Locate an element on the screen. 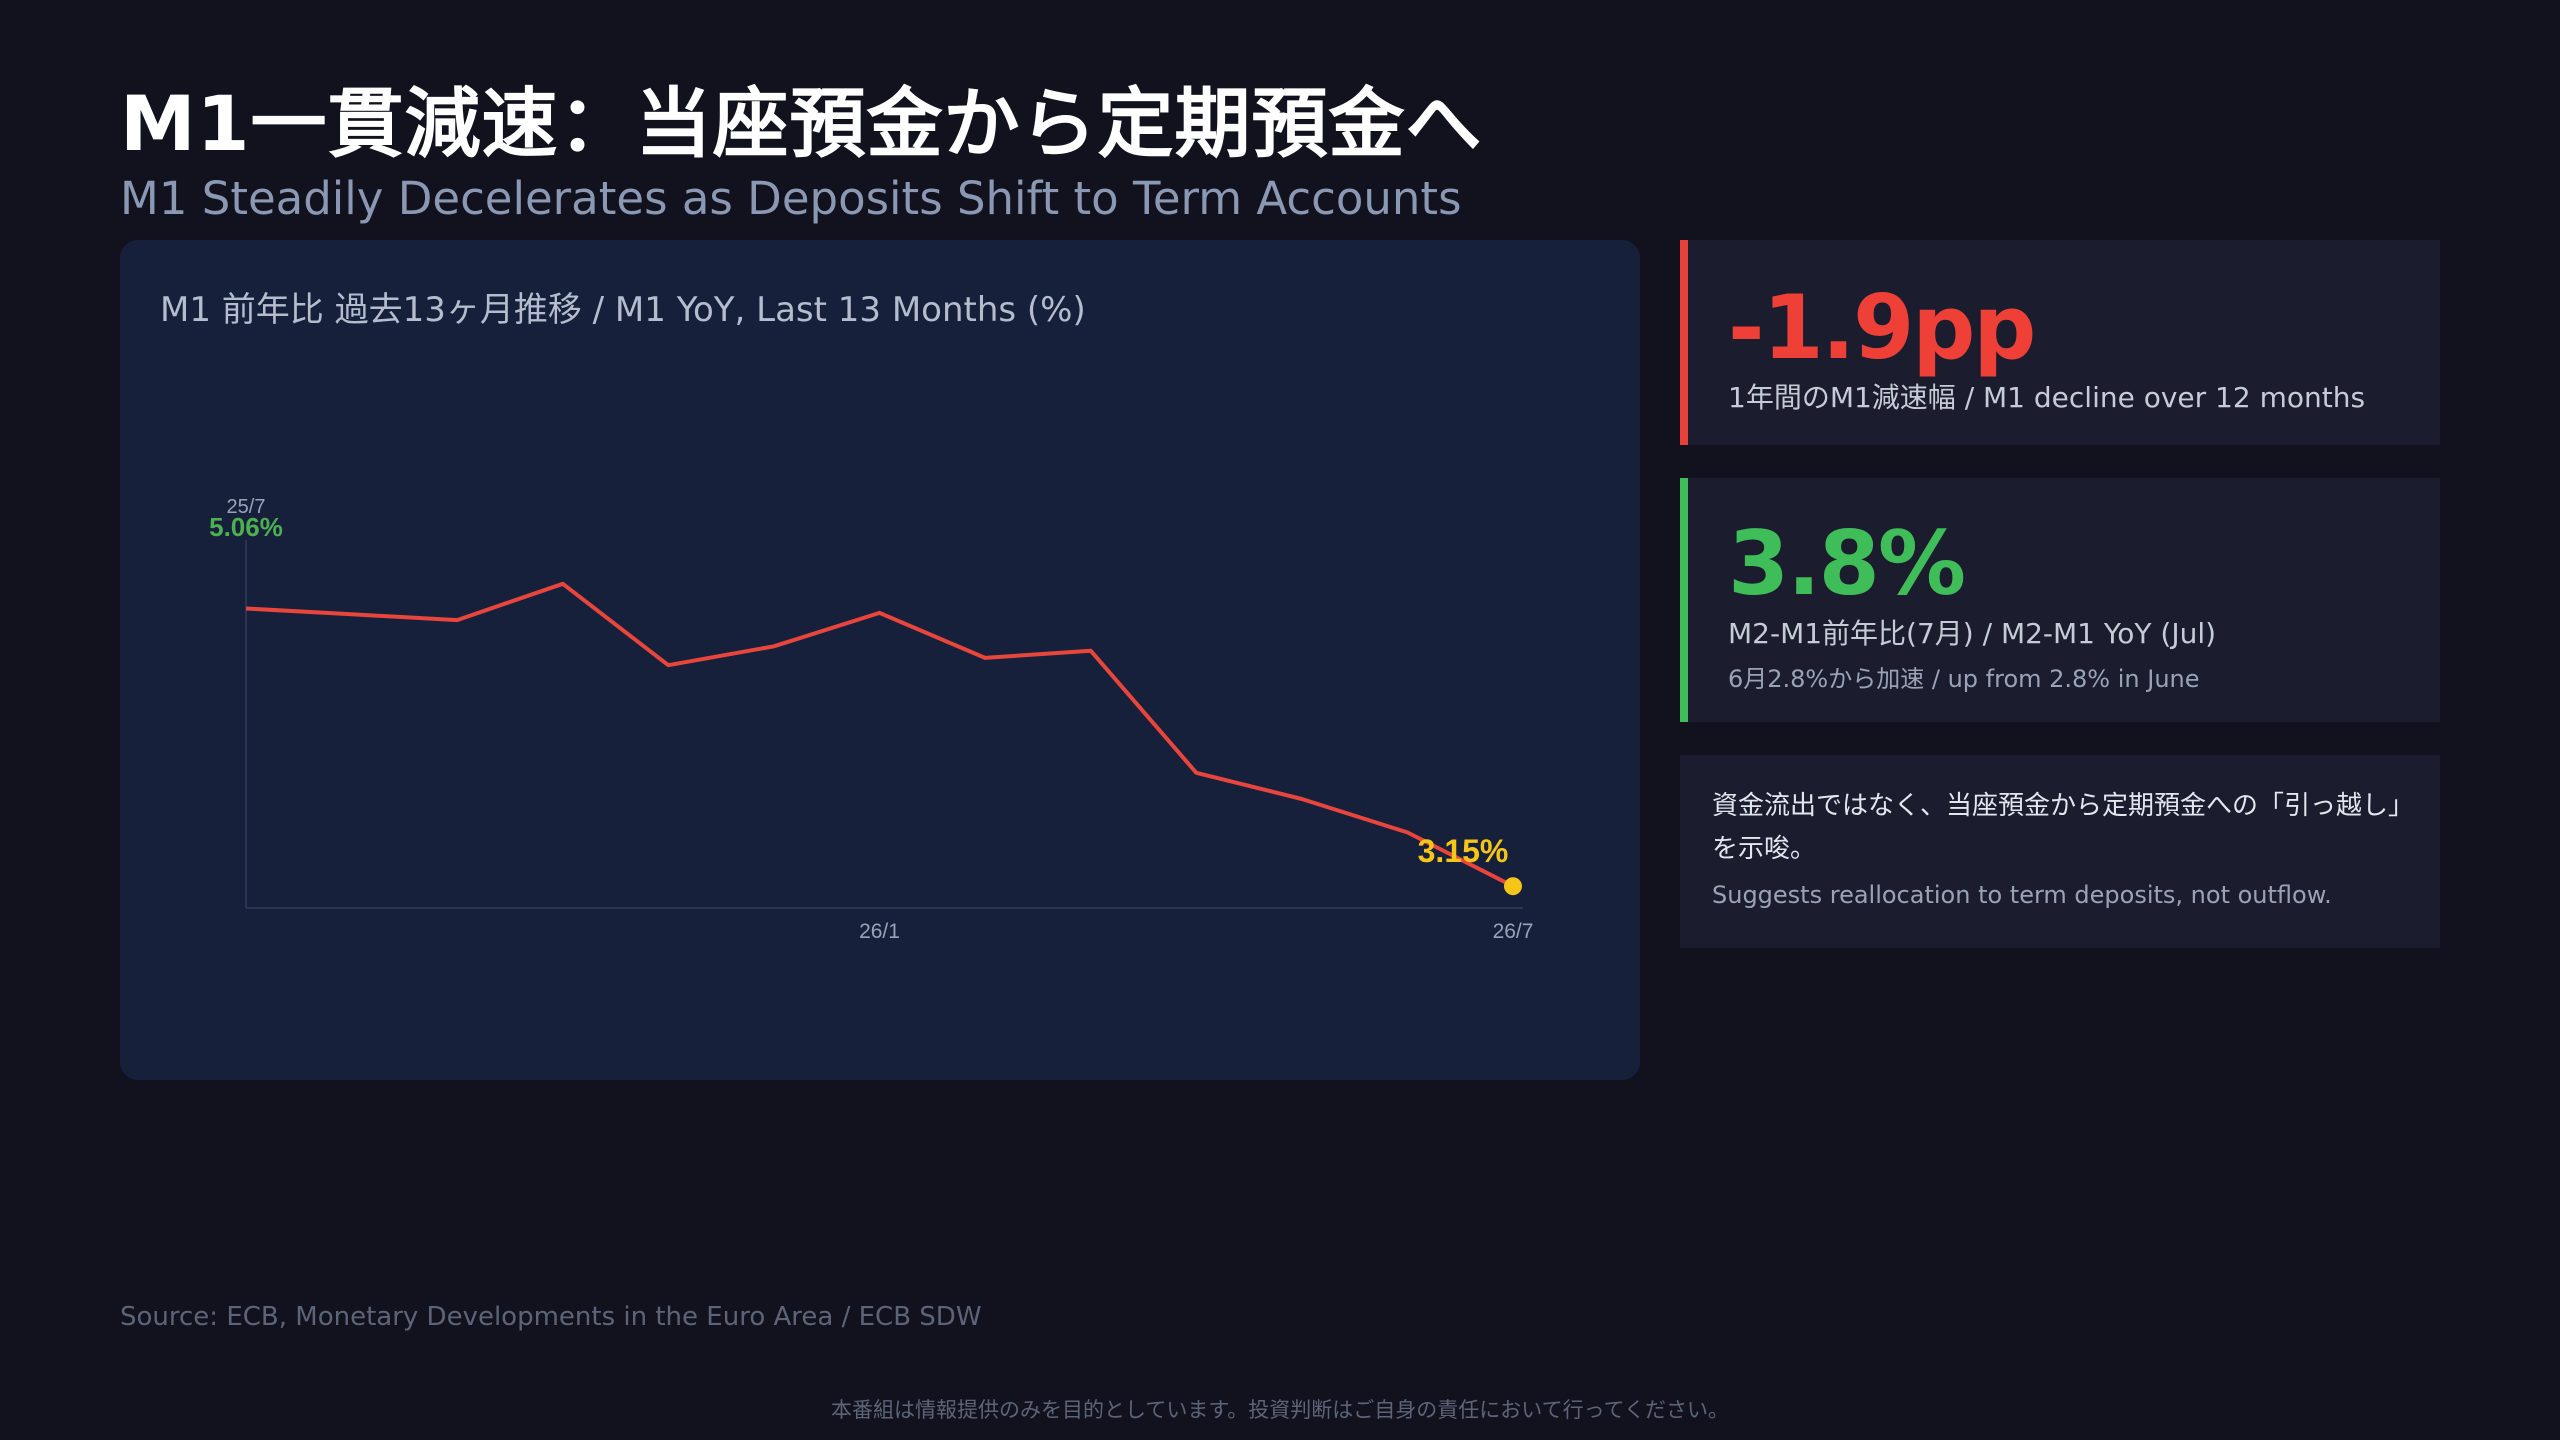 Image resolution: width=2560 pixels, height=1440 pixels. decline-label: 1年間のM1減速幅 / M1 decline over 12 months is located at coordinates (2047, 397).